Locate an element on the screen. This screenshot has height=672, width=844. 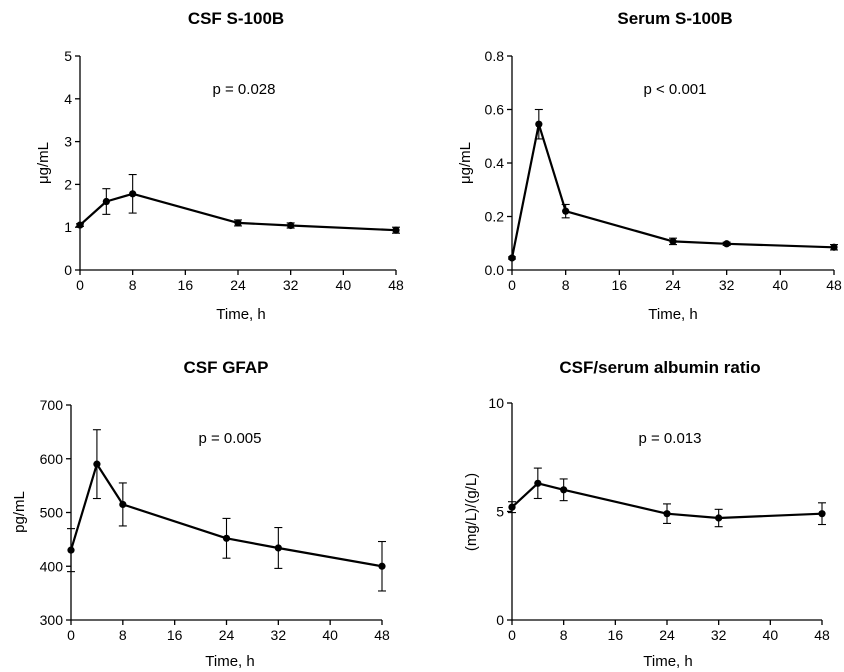
y-tick-label: 500 is located at coordinates (52, 513).